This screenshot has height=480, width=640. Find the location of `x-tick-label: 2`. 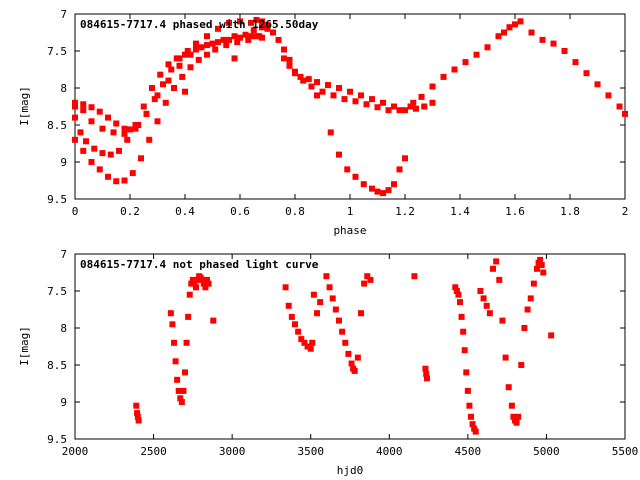

x-tick-label: 2 is located at coordinates (625, 211).